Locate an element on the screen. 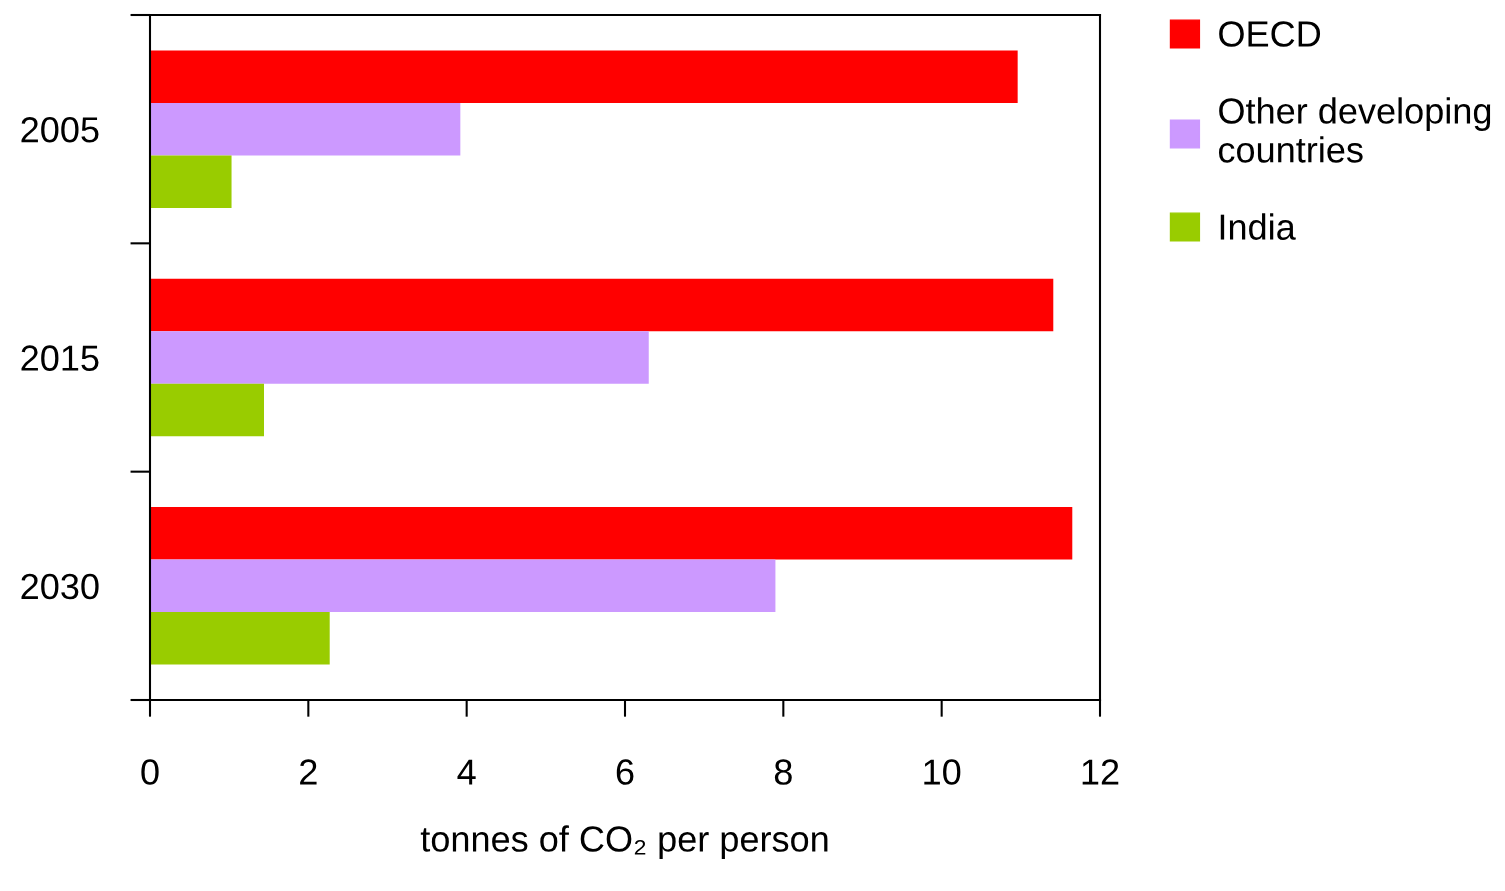 The width and height of the screenshot is (1505, 891). x-tick-label: 4 is located at coordinates (466, 772).